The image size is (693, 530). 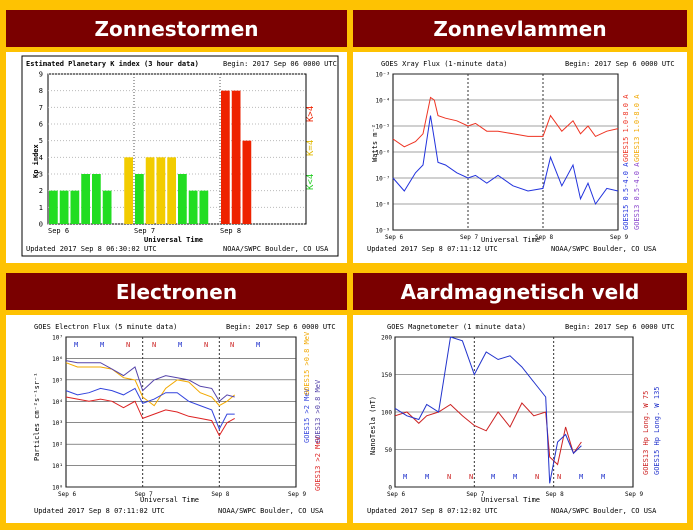 I want to click on y-tick-label: 10⁻⁶, so click(x=383, y=153).